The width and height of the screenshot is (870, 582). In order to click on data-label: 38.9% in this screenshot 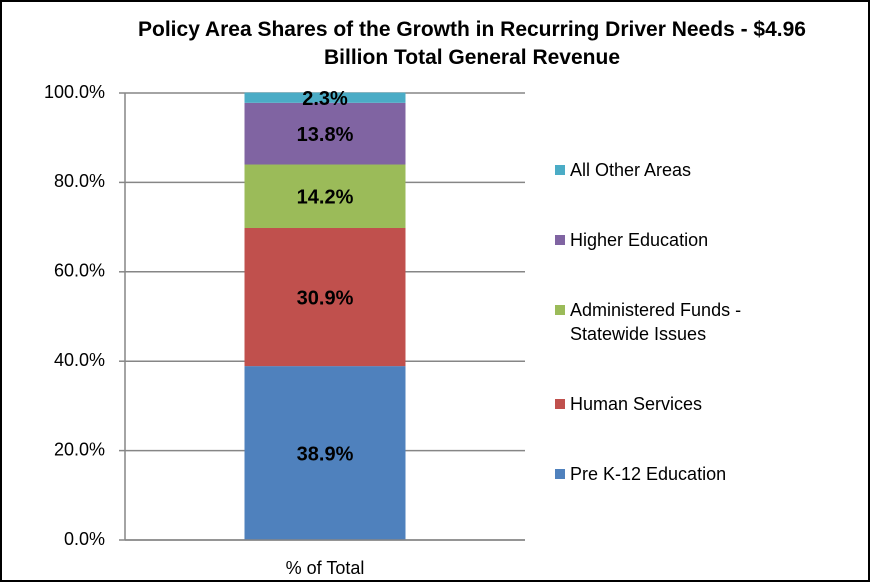, I will do `click(325, 454)`.